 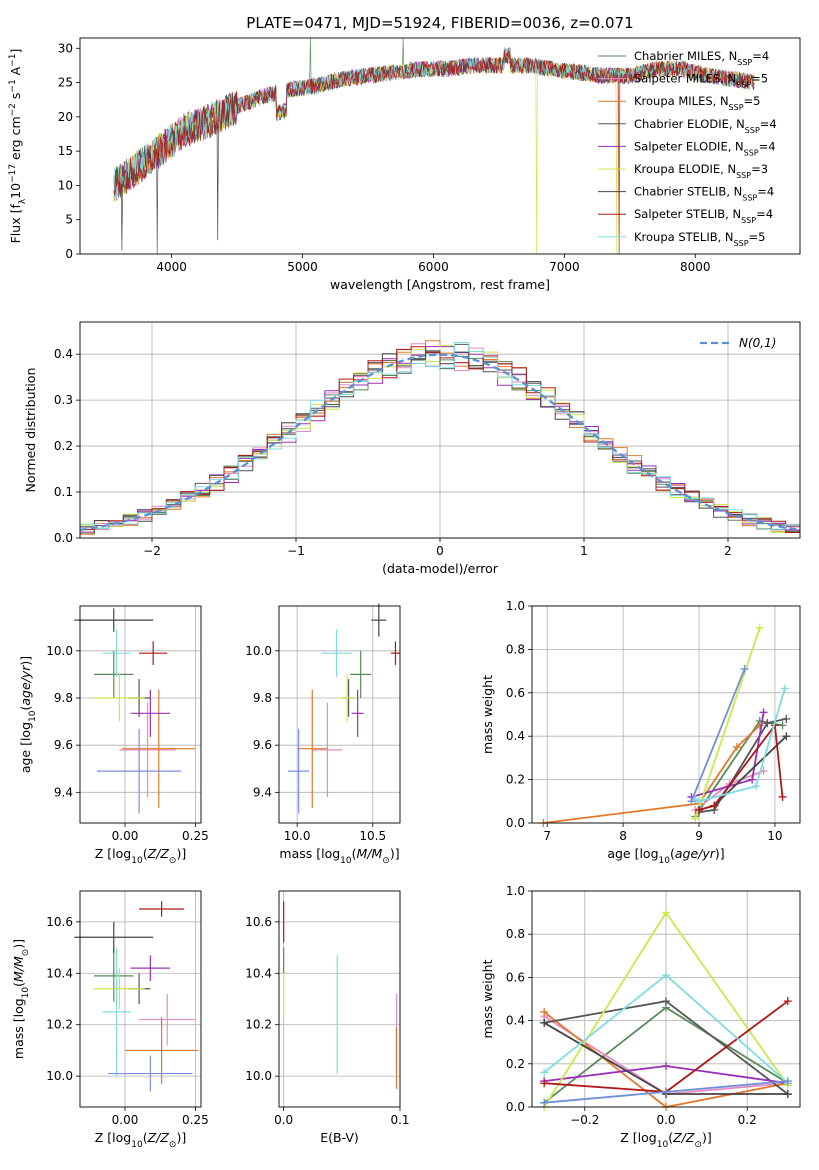 What do you see at coordinates (65, 185) in the screenshot?
I see `y-tick-label: 10` at bounding box center [65, 185].